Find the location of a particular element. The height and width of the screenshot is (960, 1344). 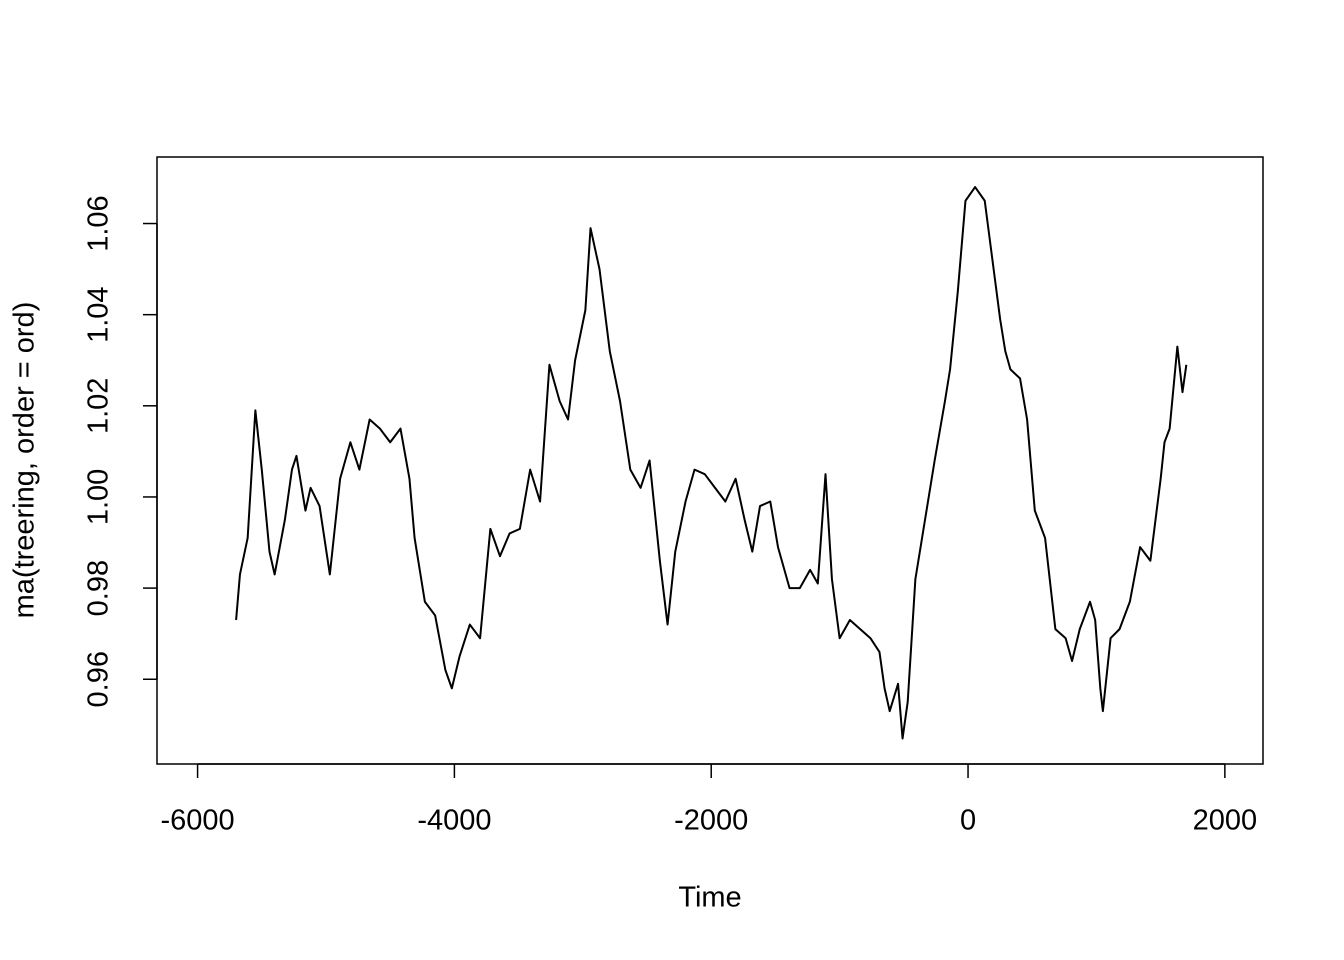

y-tick-label: 1.00 is located at coordinates (99, 497).